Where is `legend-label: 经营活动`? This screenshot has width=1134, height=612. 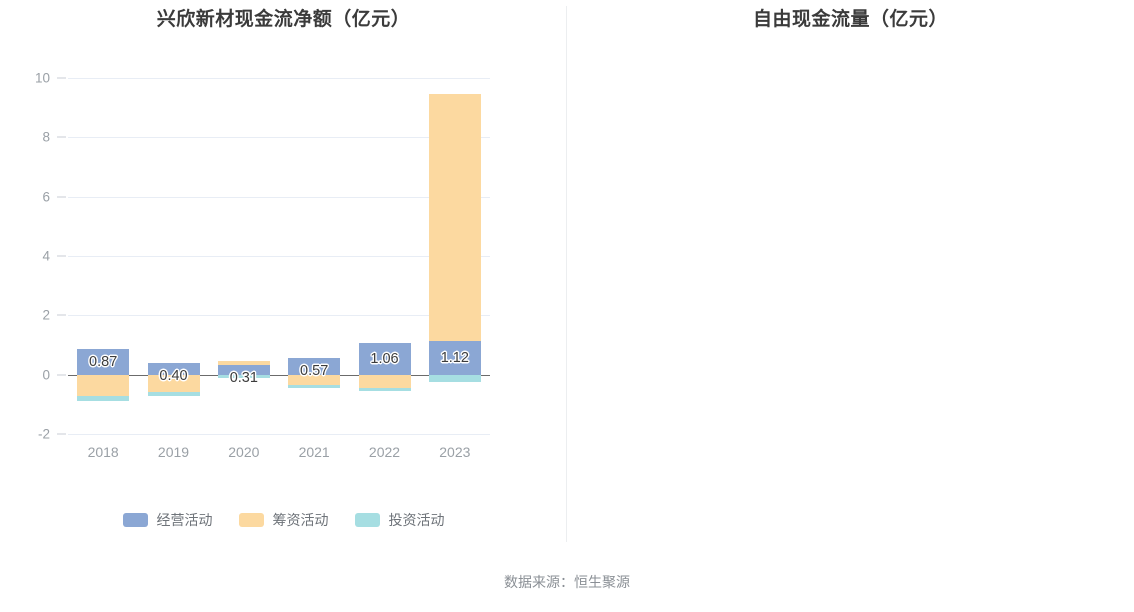 legend-label: 经营活动 is located at coordinates (184, 520).